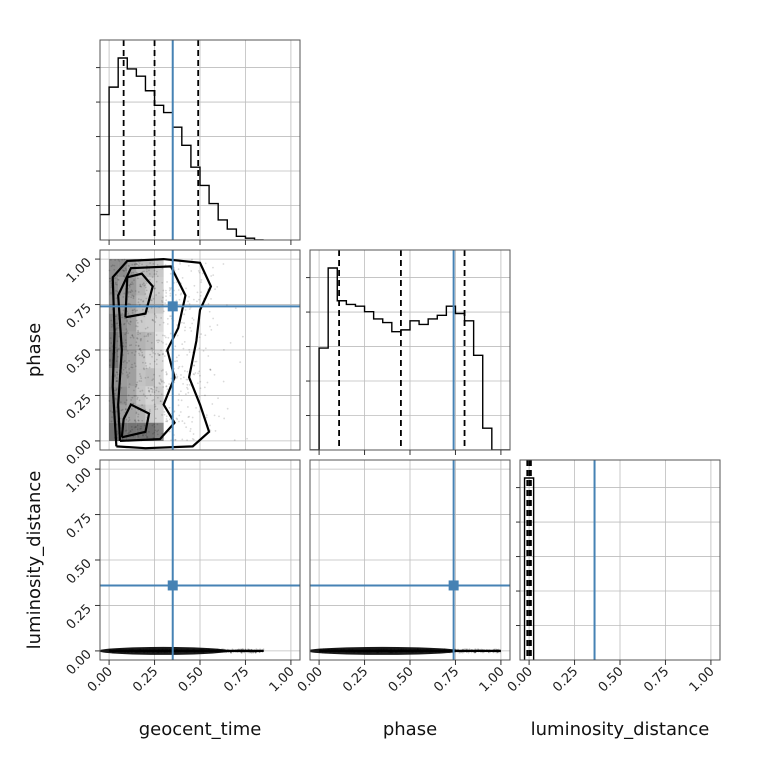 The height and width of the screenshot is (760, 760). What do you see at coordinates (702, 679) in the screenshot?
I see `x-tick-label: 1.00` at bounding box center [702, 679].